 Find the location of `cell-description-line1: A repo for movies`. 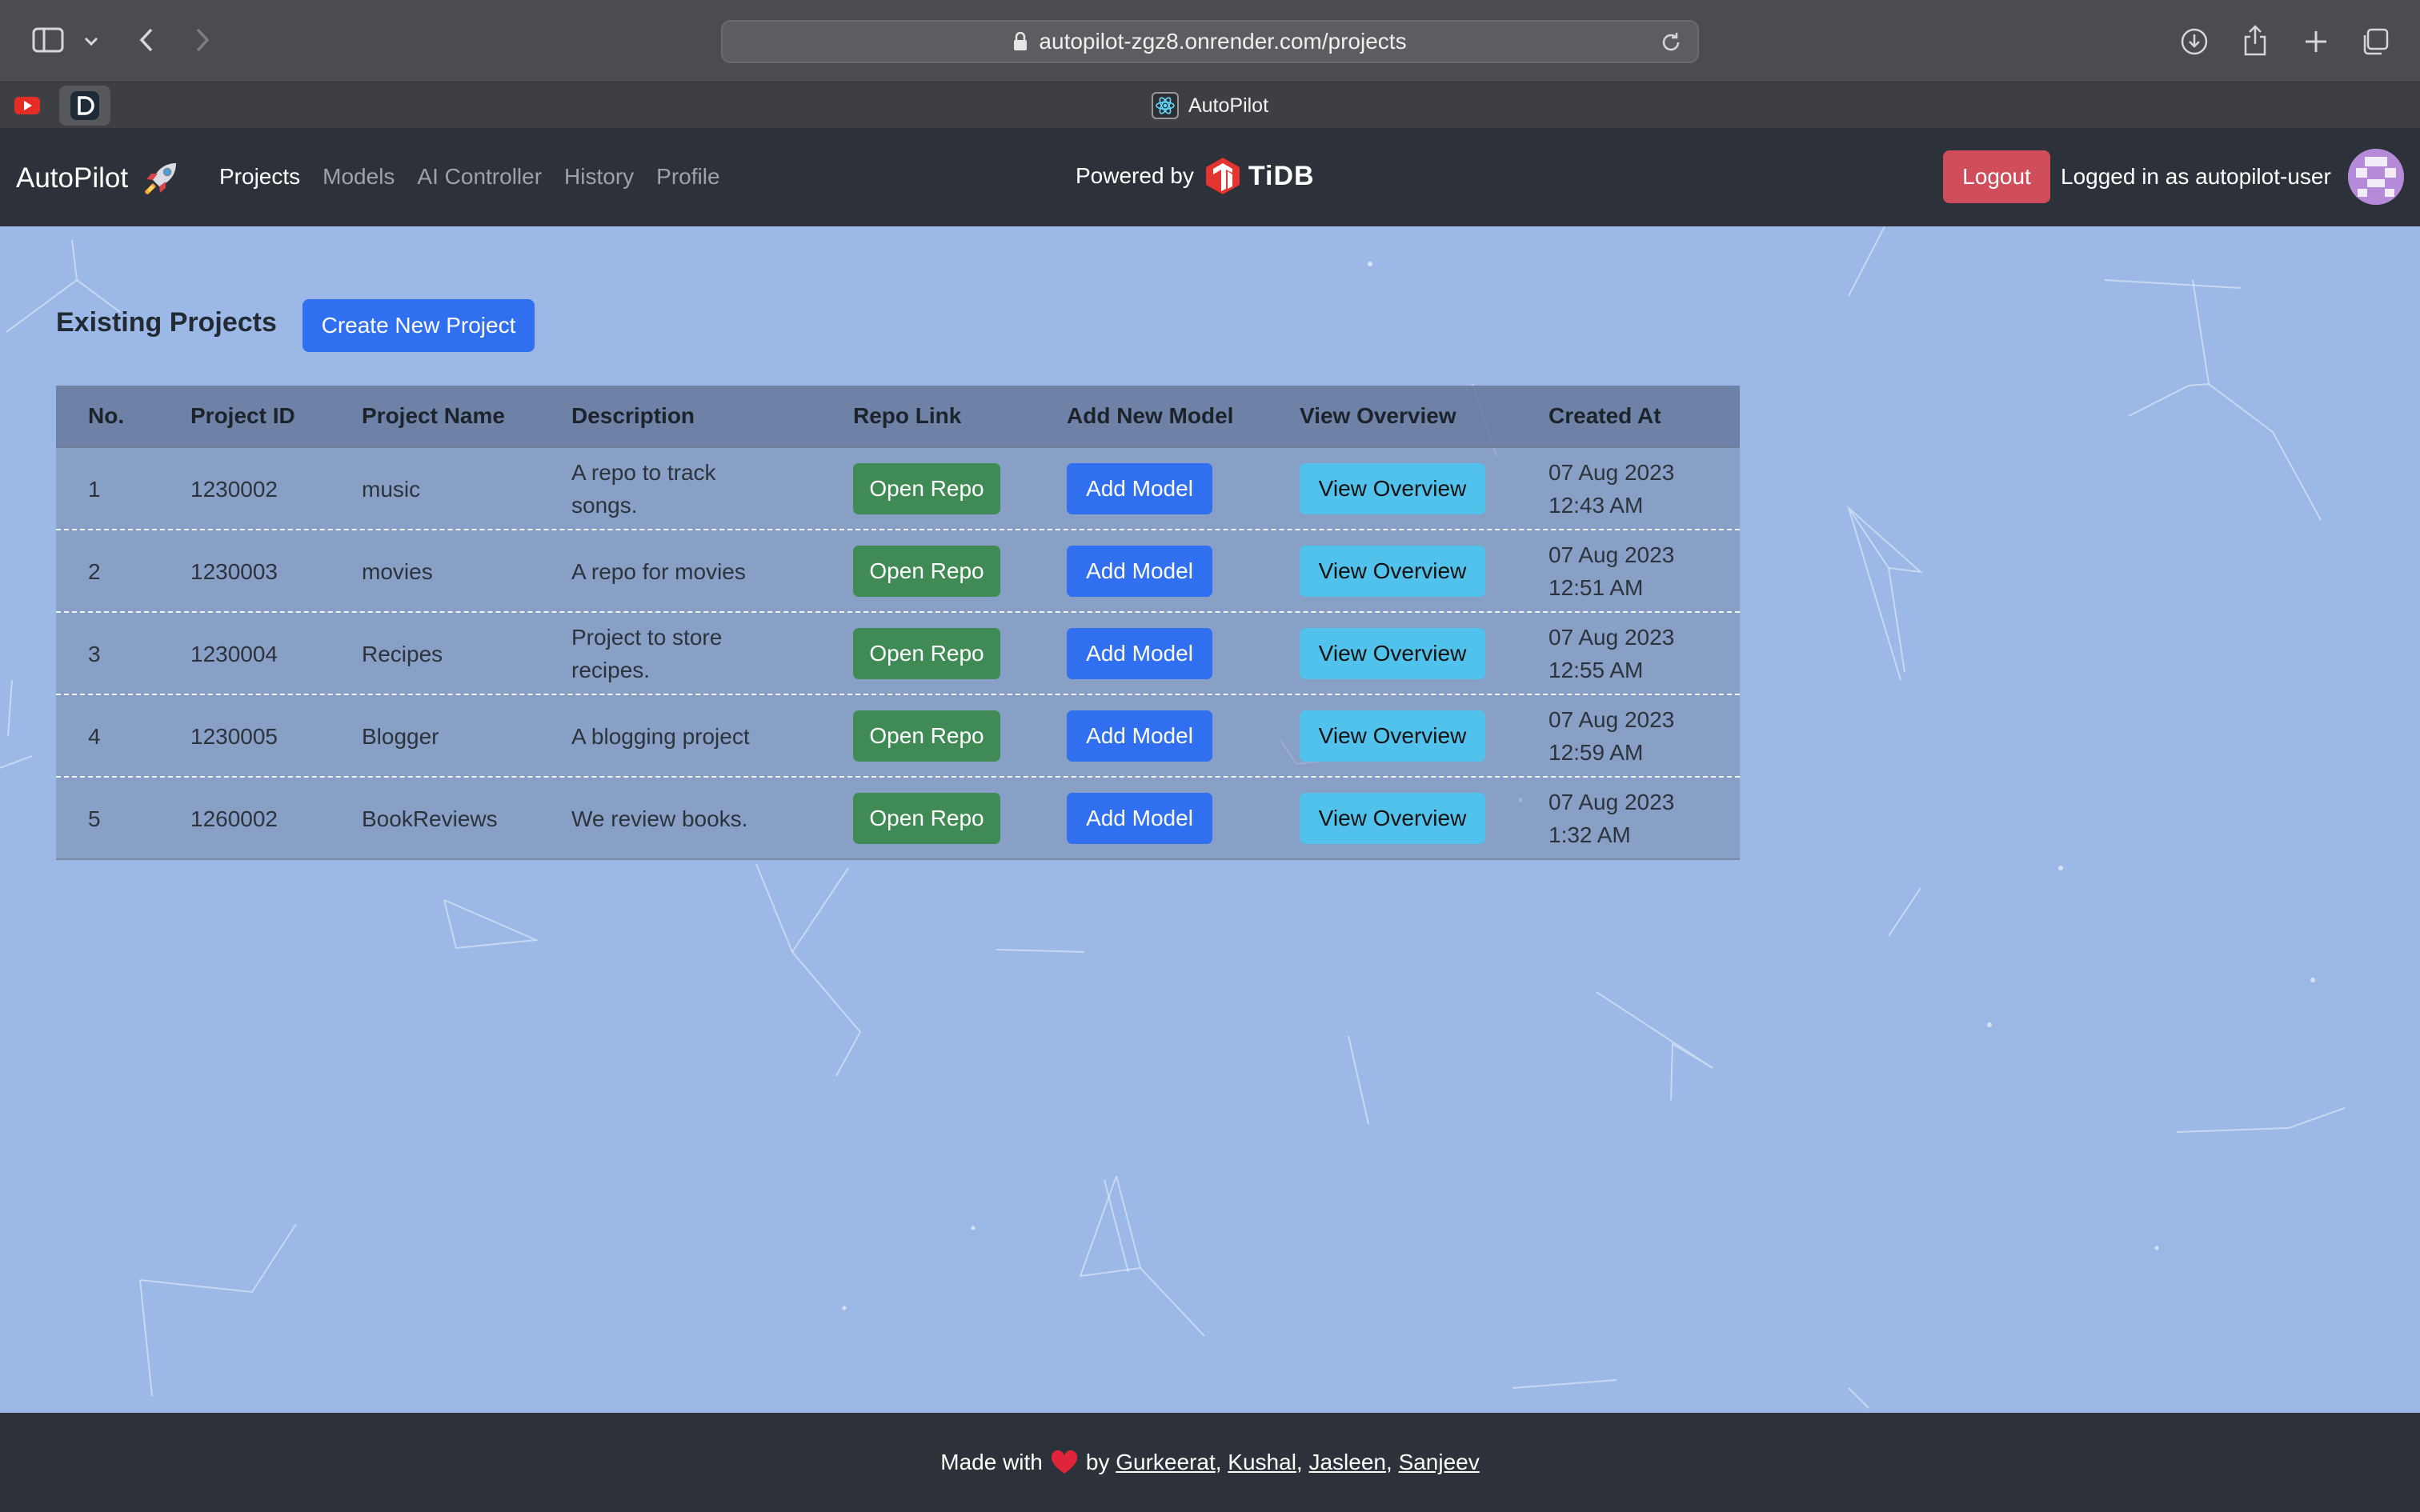

cell-description-line1: A repo for movies is located at coordinates (658, 571).